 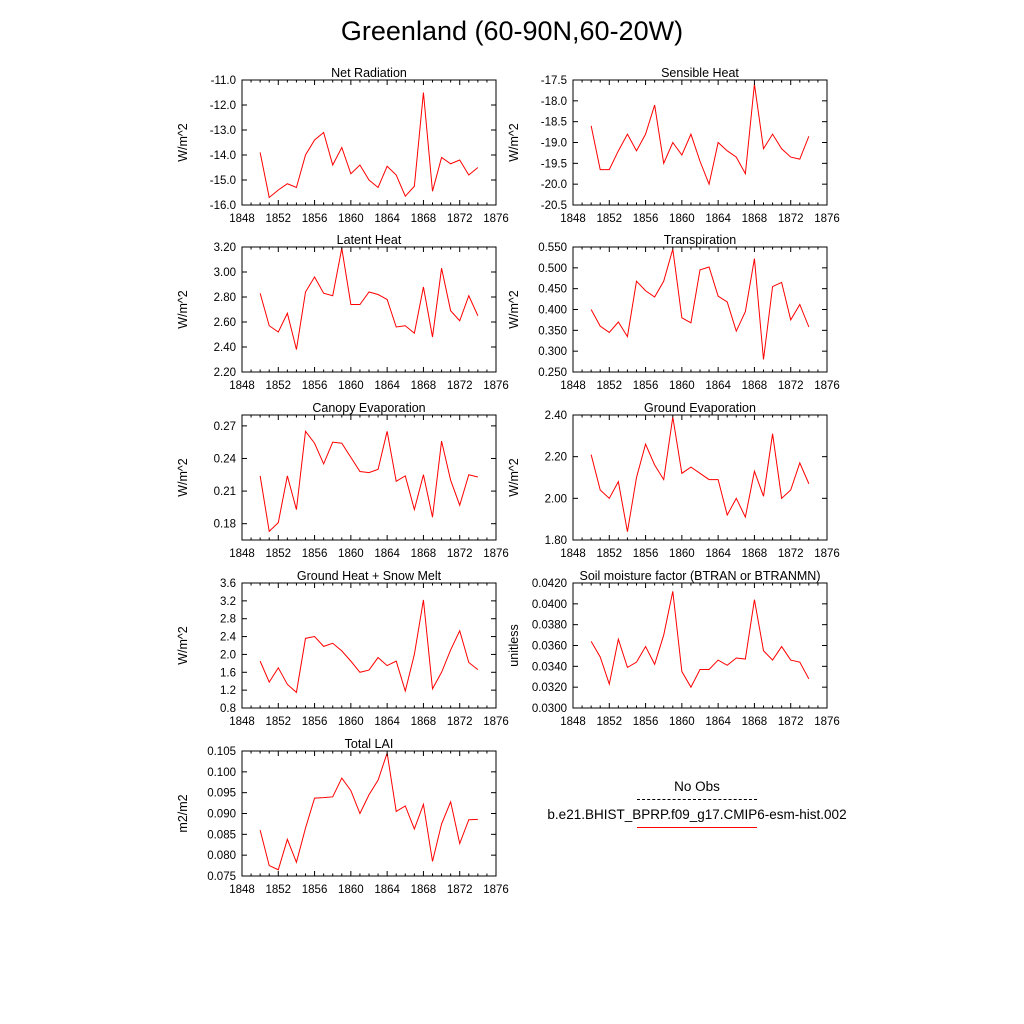 I want to click on y-tick-label: 0.075, so click(x=221, y=877).